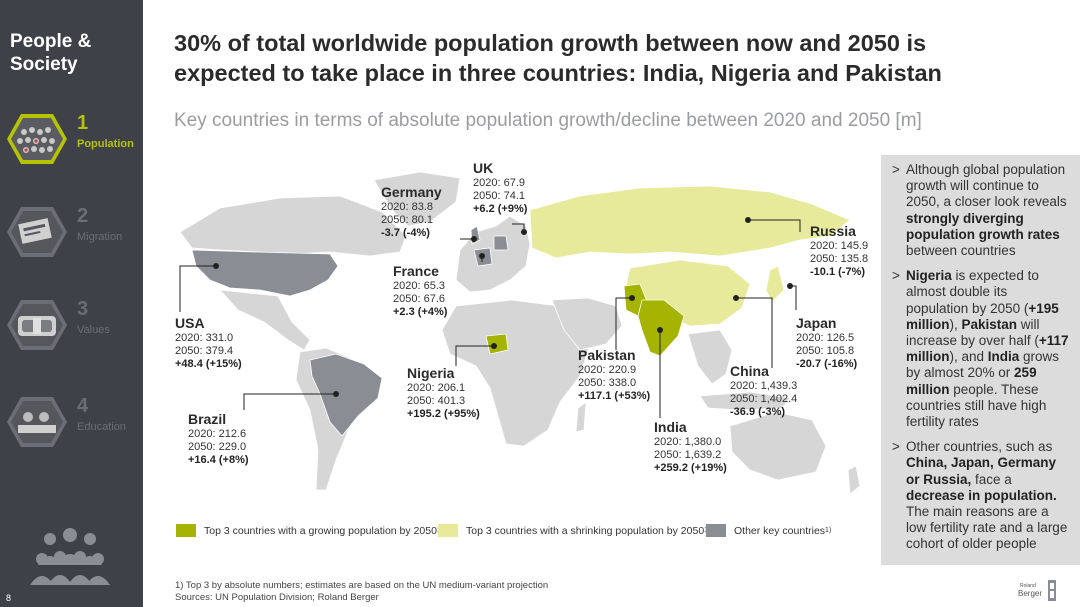 The width and height of the screenshot is (1080, 607). I want to click on value-change: -10.1 (-7%), so click(838, 272).